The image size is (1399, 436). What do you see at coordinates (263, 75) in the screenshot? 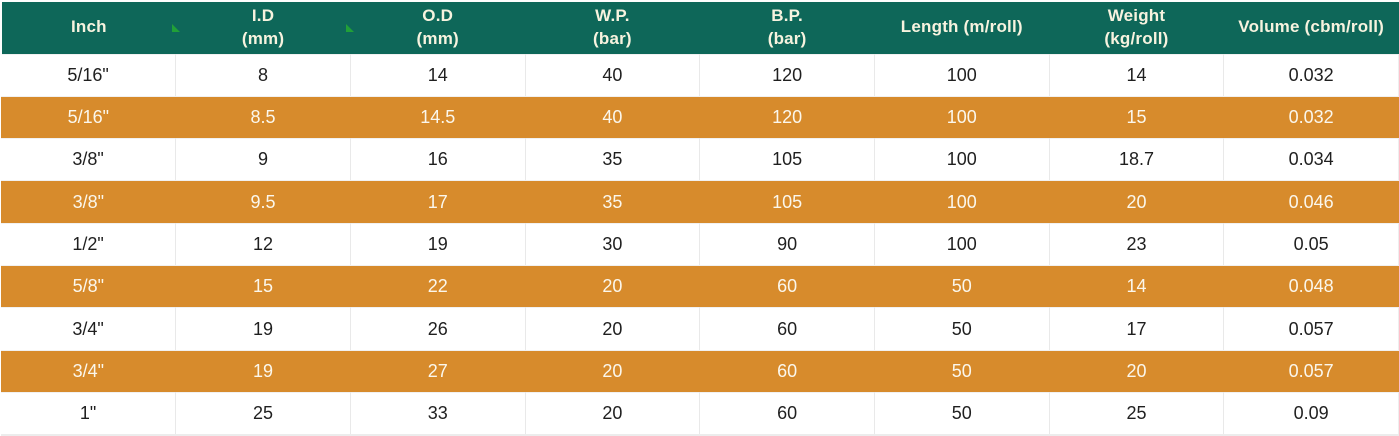
I see `table-cell: 8` at bounding box center [263, 75].